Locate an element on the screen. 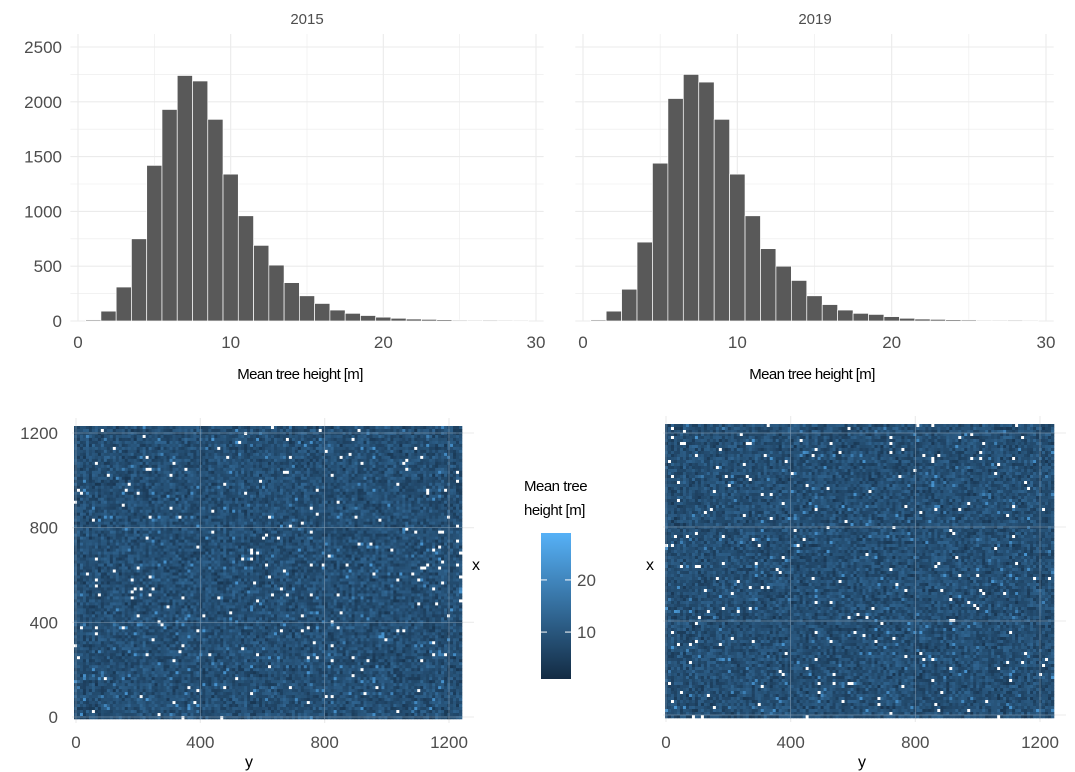 The width and height of the screenshot is (1075, 772). y-tick-label: 1000 is located at coordinates (43, 211).